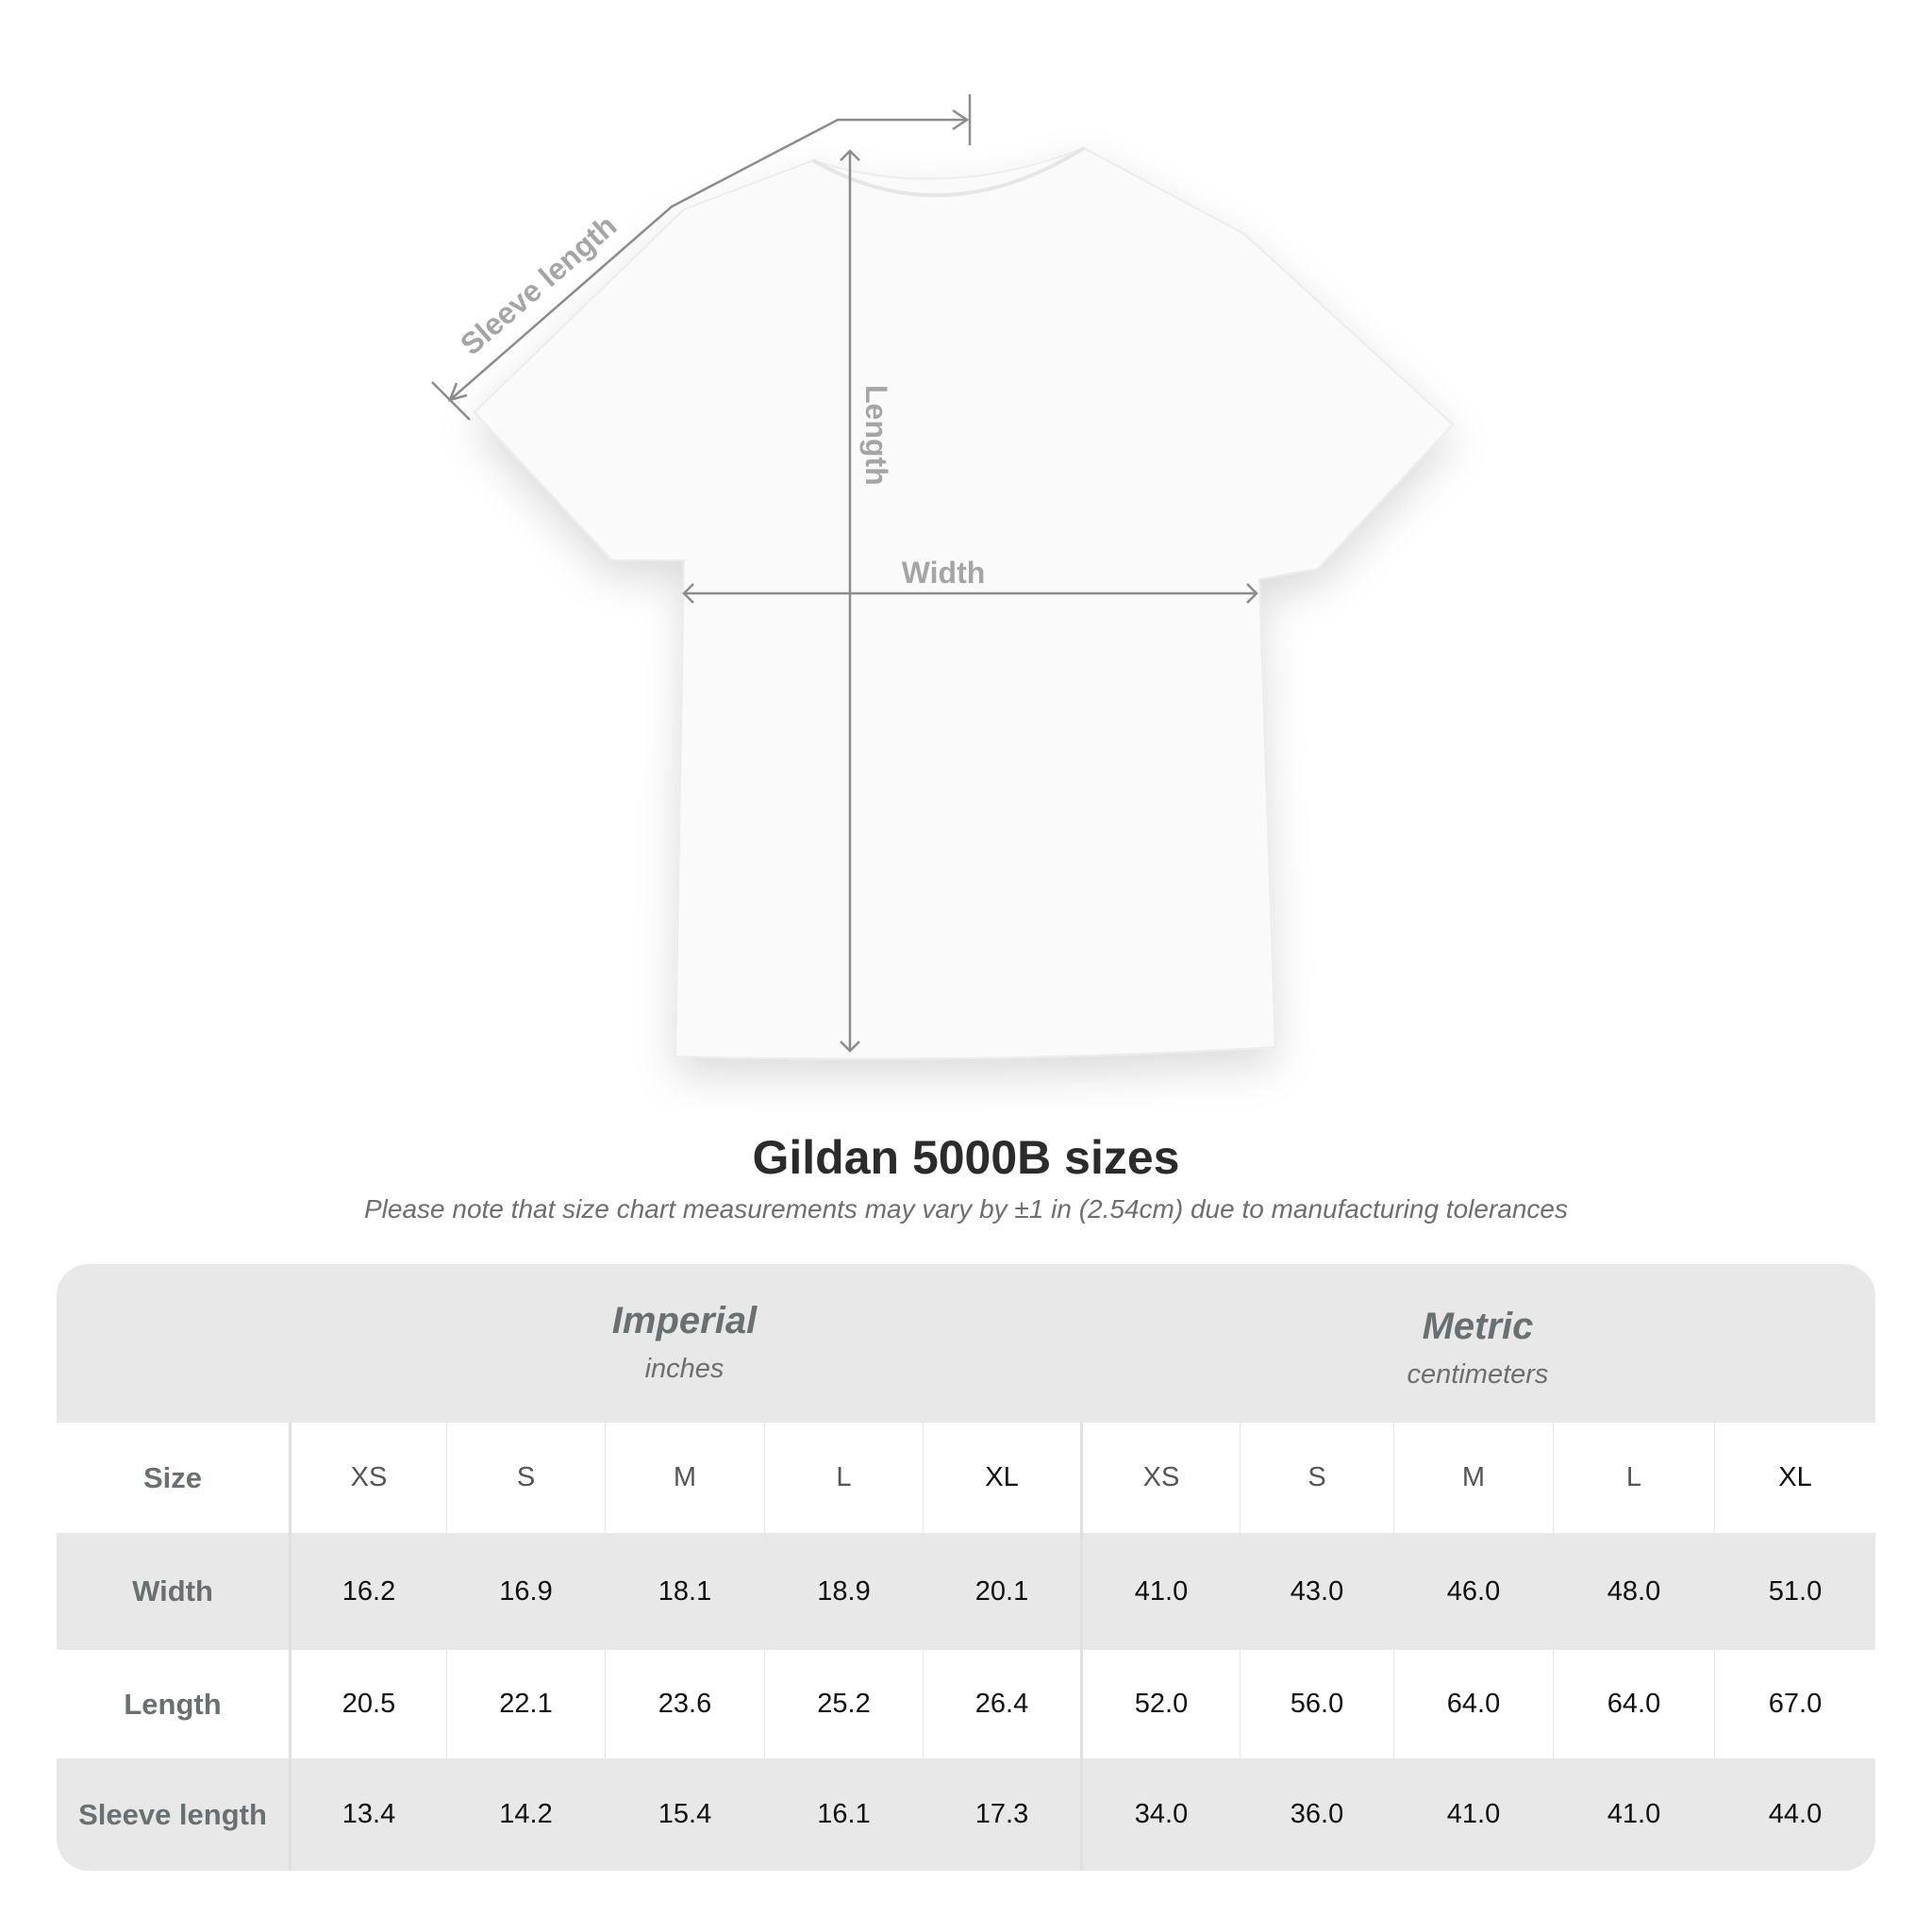 This screenshot has width=1932, height=1932. What do you see at coordinates (172, 1477) in the screenshot?
I see `row-label: Size` at bounding box center [172, 1477].